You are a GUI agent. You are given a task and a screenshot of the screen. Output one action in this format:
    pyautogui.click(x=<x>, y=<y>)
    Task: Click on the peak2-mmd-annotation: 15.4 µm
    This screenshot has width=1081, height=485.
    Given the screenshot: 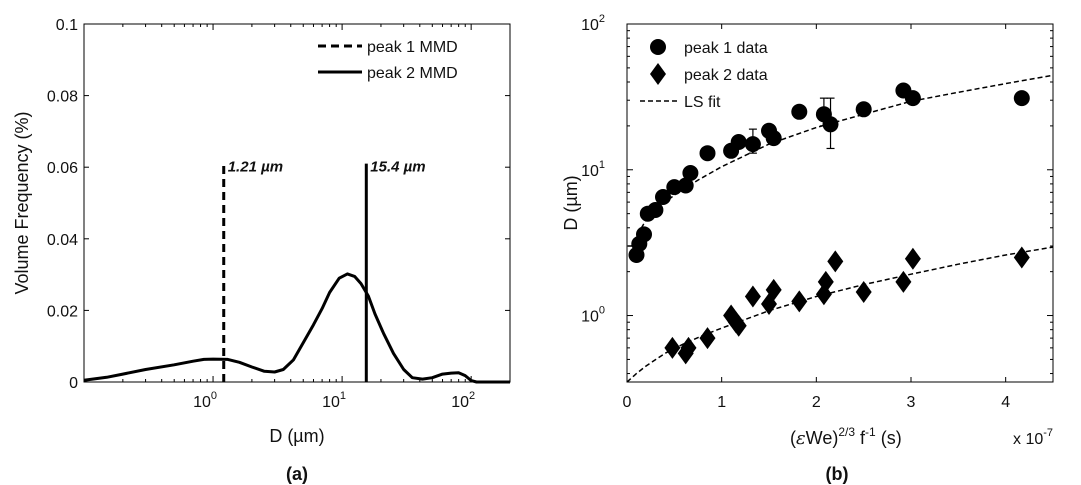 What is the action you would take?
    pyautogui.click(x=397, y=167)
    